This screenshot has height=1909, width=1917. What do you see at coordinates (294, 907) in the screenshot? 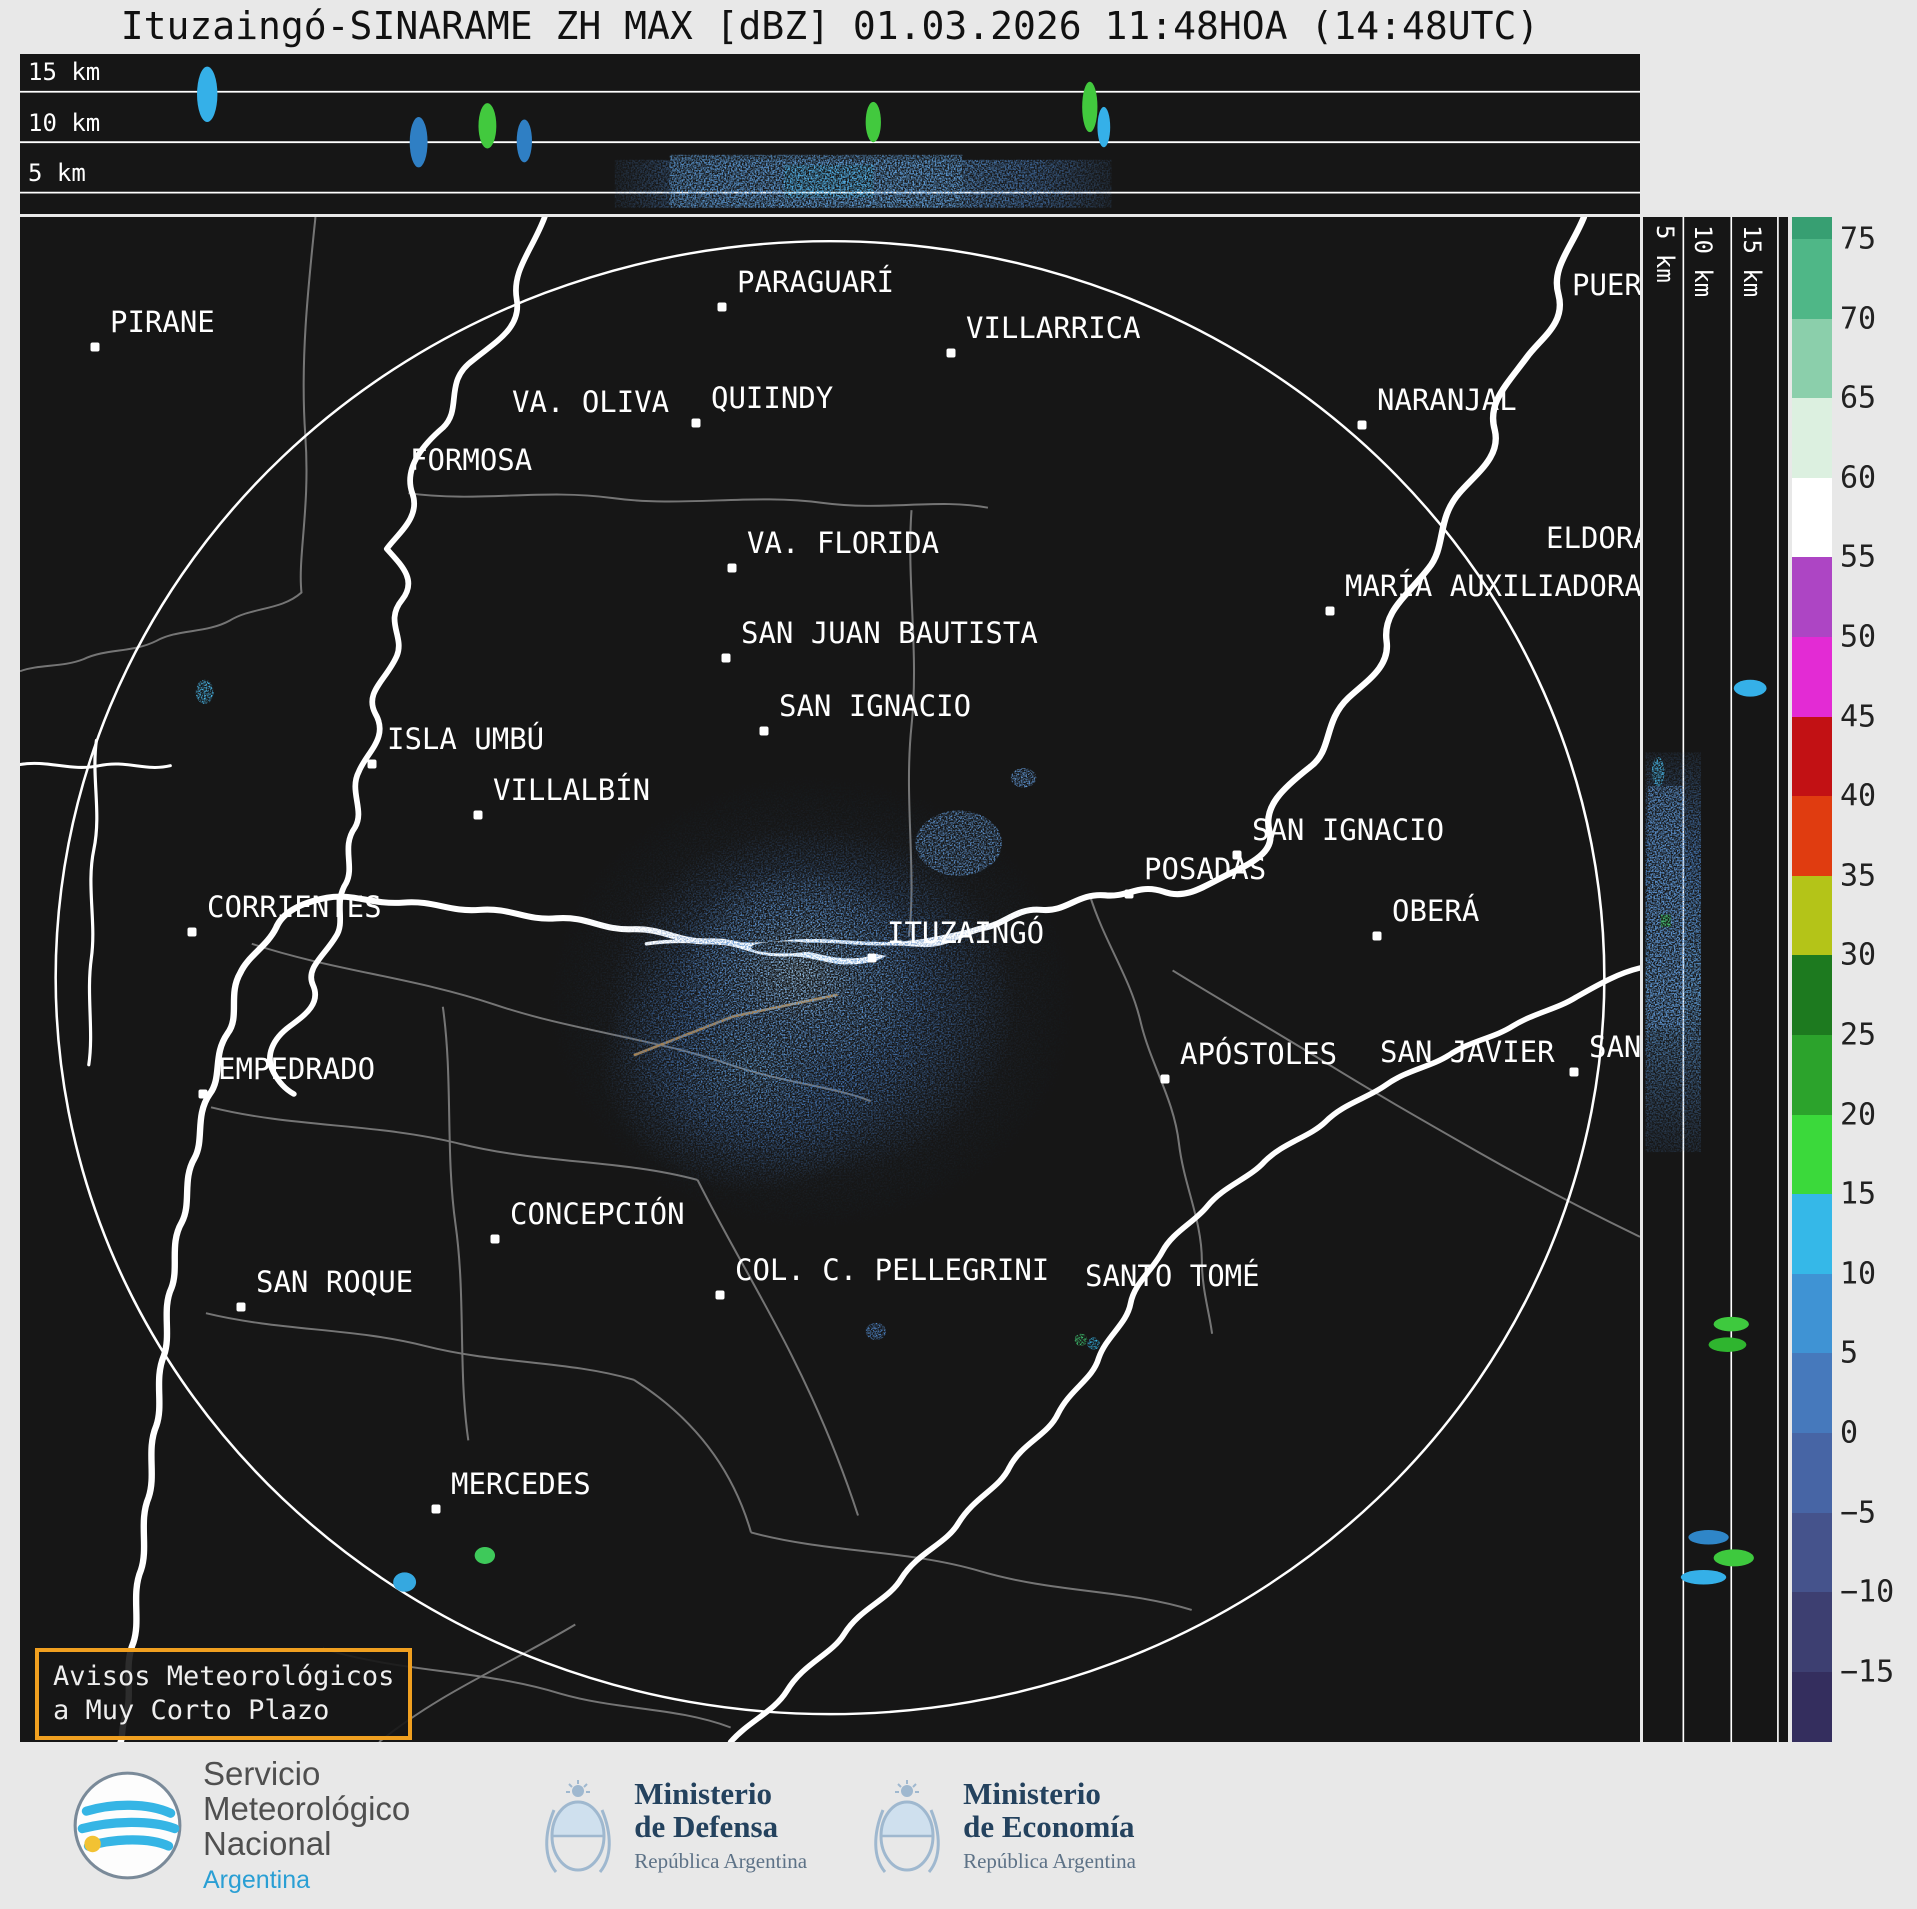
I see `city-label: CORRIENTES` at bounding box center [294, 907].